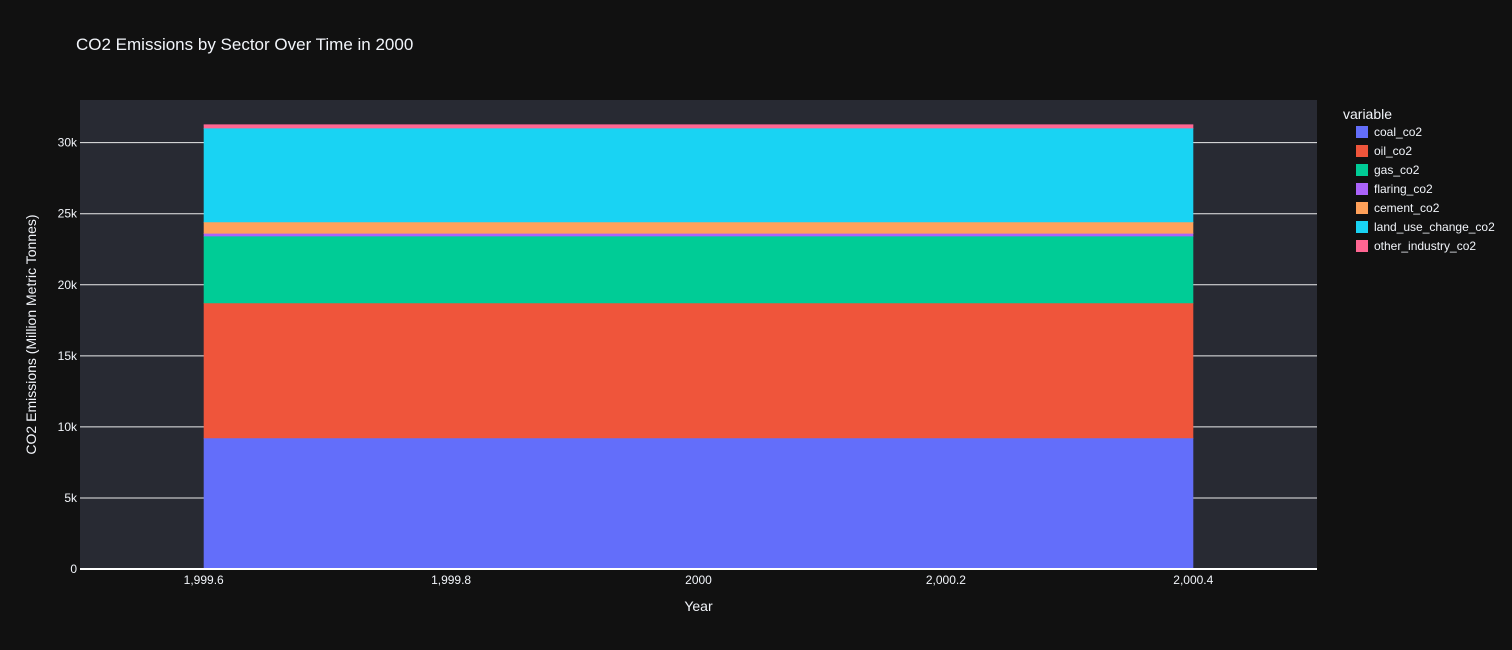 This screenshot has height=650, width=1512. Describe the element at coordinates (1398, 132) in the screenshot. I see `legend-label: coal_co2` at that location.